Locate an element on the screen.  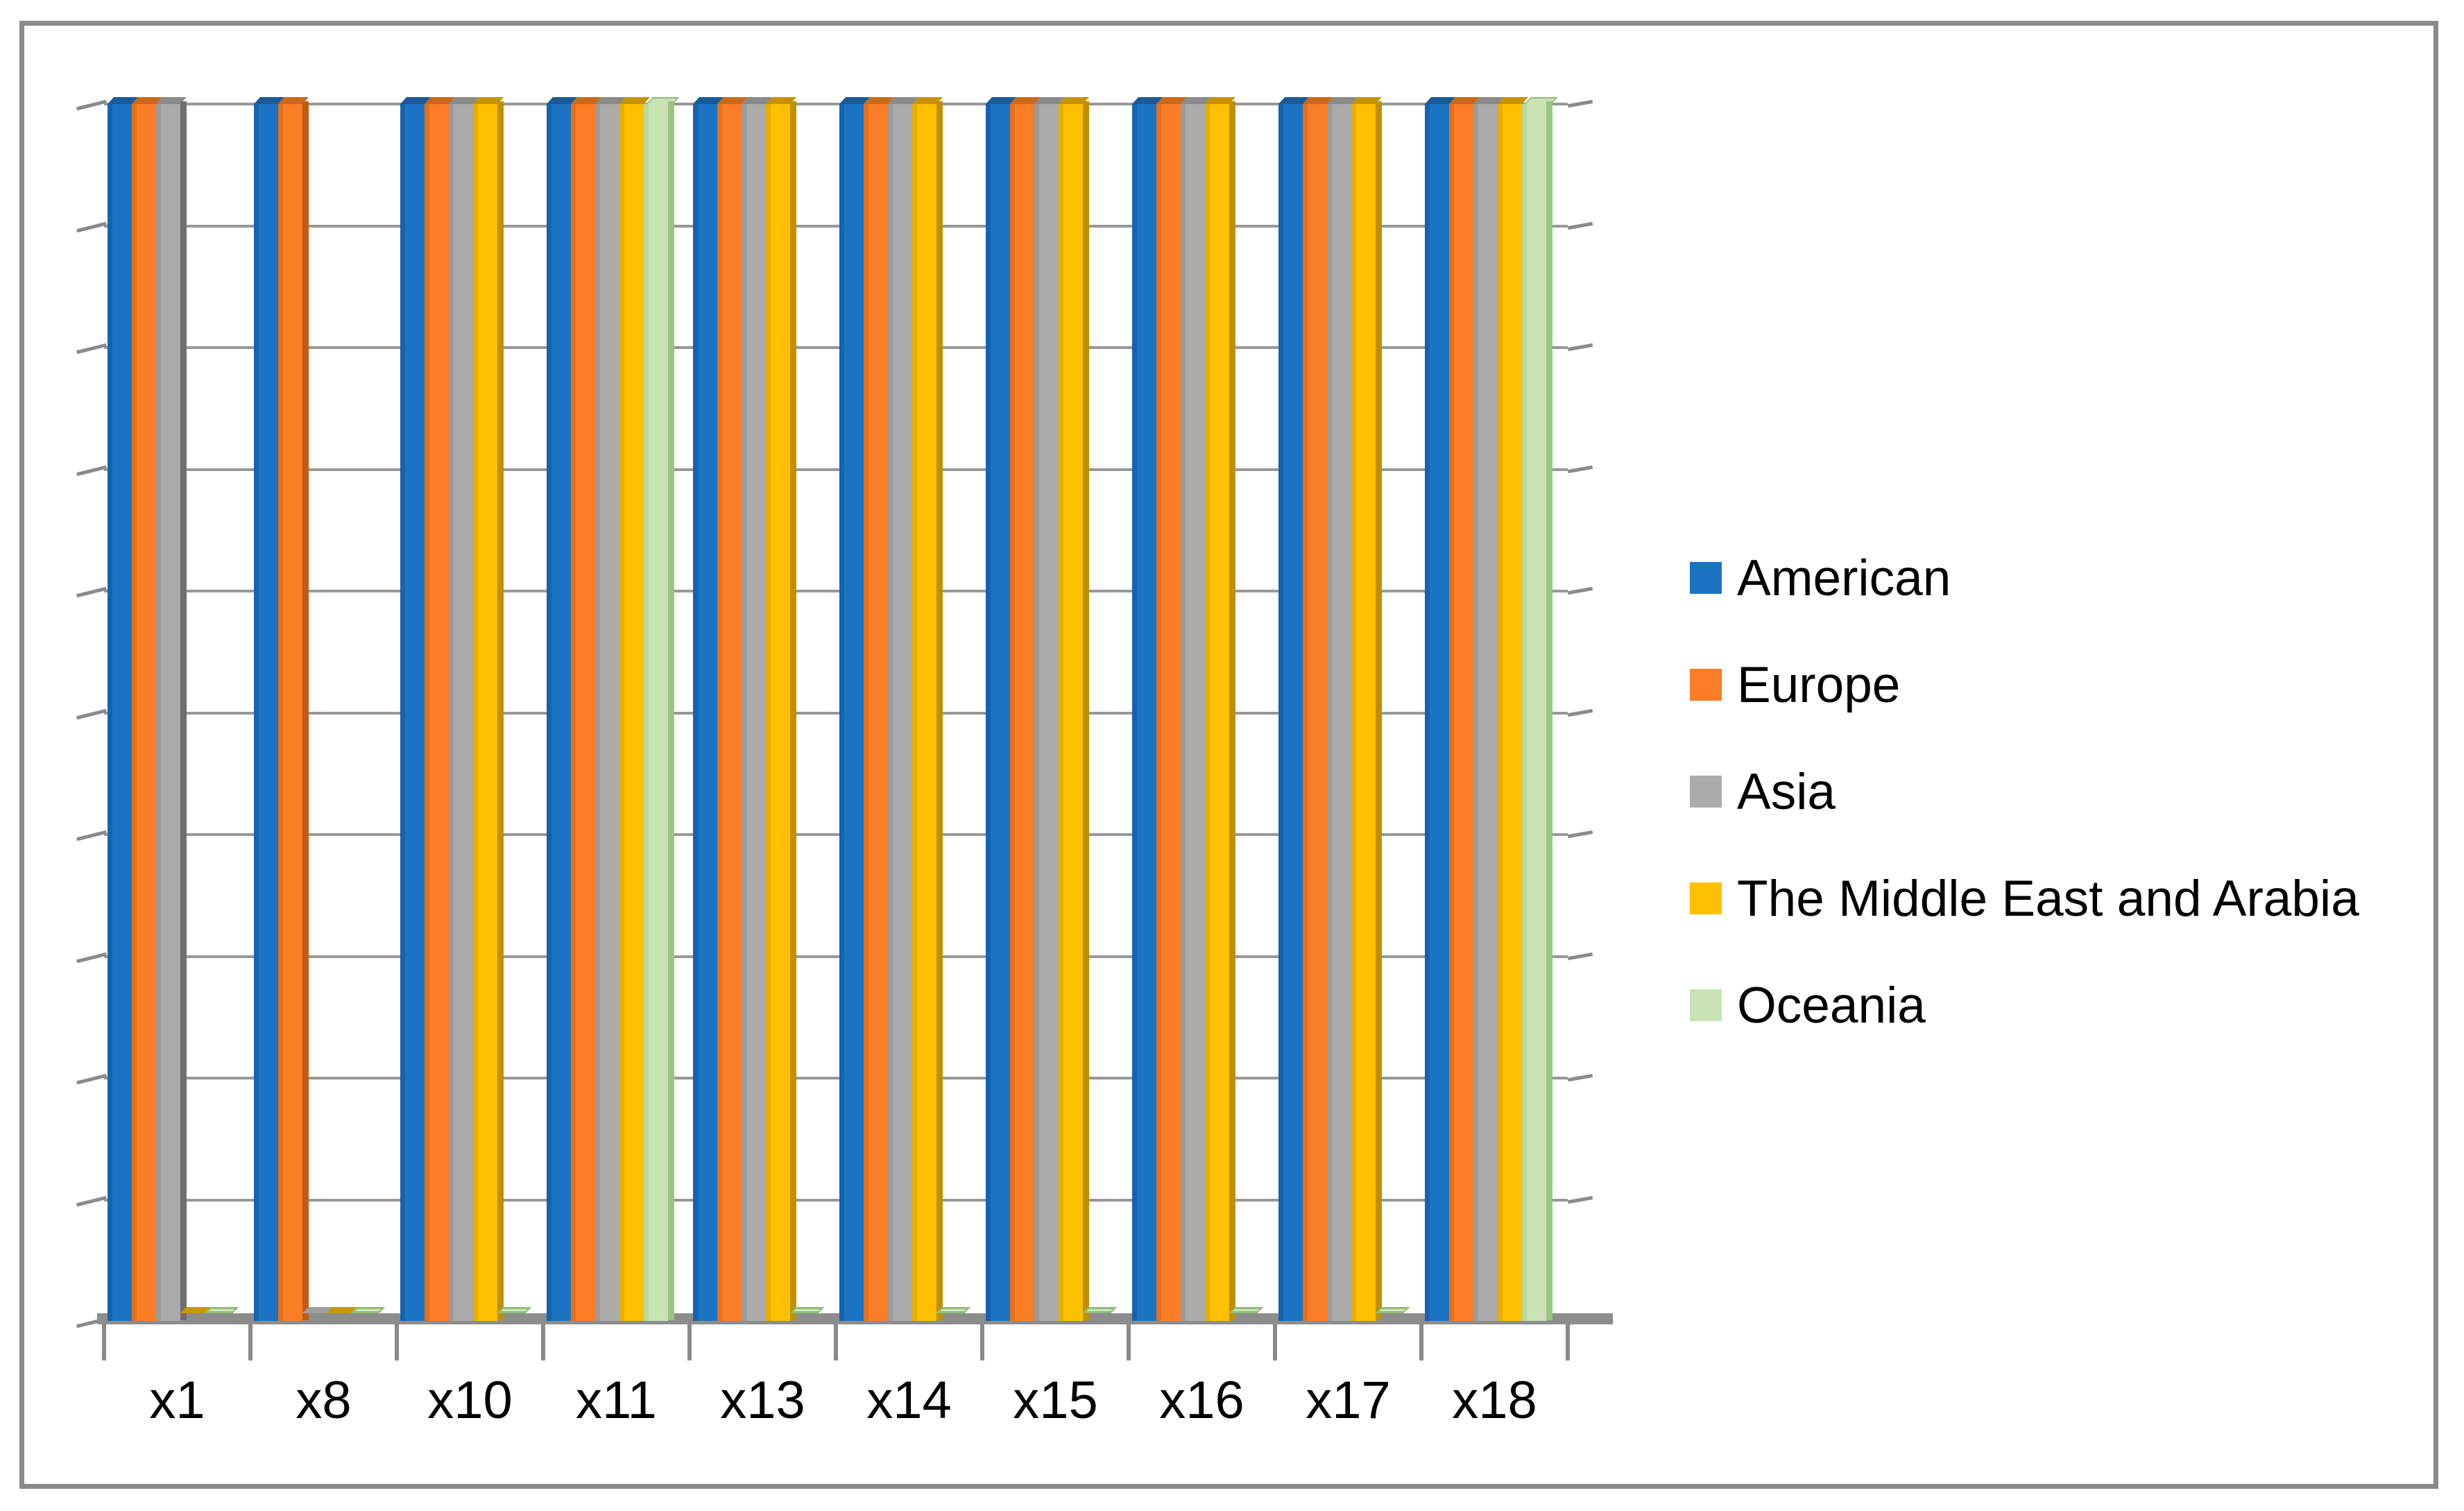
bar-oceania-x11 is located at coordinates (656, 713).